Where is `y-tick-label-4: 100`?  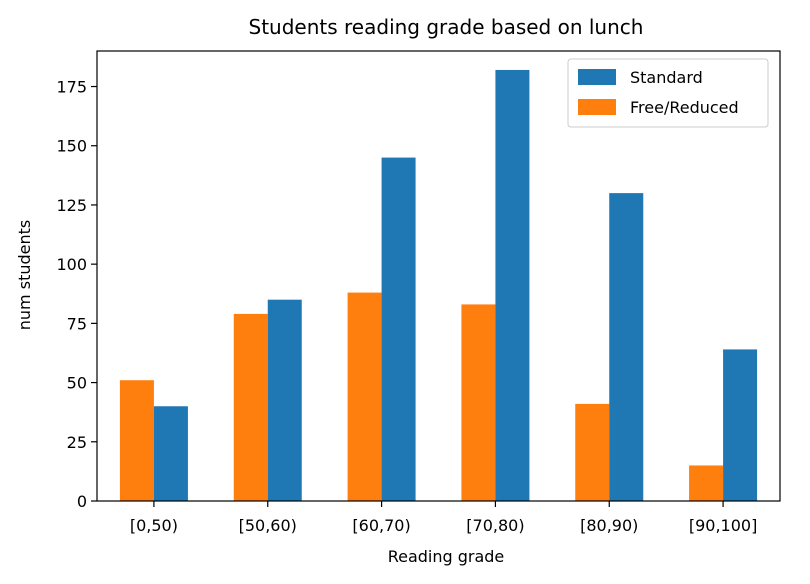
y-tick-label-4: 100 is located at coordinates (71, 264).